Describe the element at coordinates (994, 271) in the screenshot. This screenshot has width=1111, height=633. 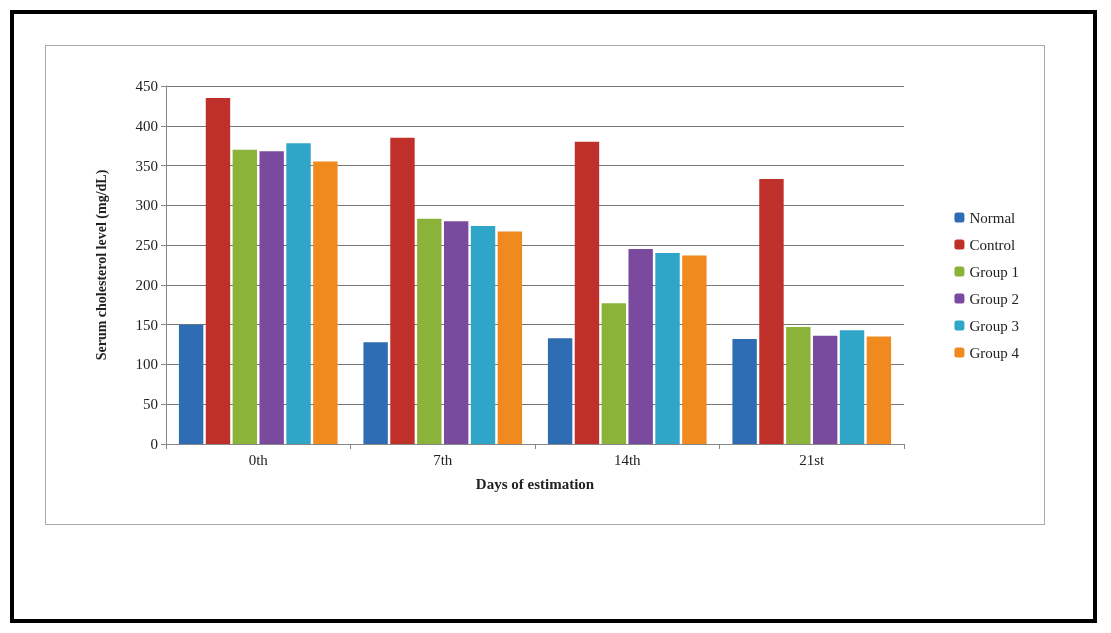
I see `legend-label: Group 1` at that location.